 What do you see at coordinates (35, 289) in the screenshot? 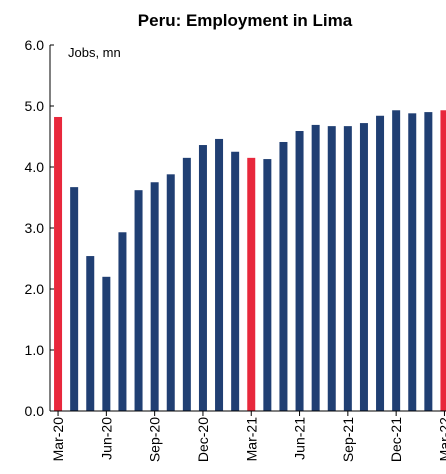
I see `y-tick-label: 2.0` at bounding box center [35, 289].